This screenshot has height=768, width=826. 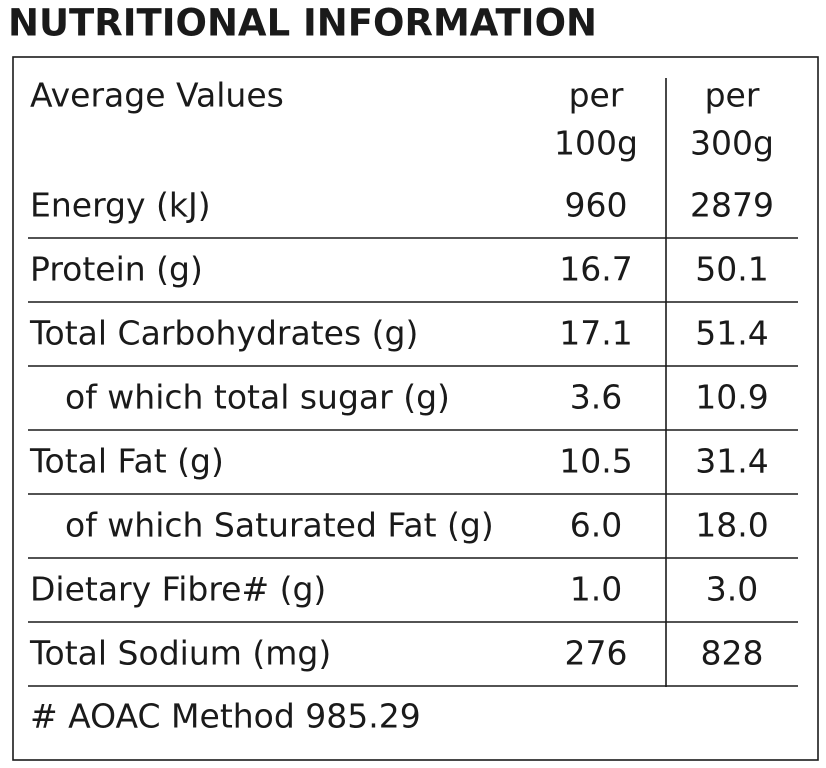 I want to click on row-label: Dietary Fibre# (g), so click(x=178, y=589).